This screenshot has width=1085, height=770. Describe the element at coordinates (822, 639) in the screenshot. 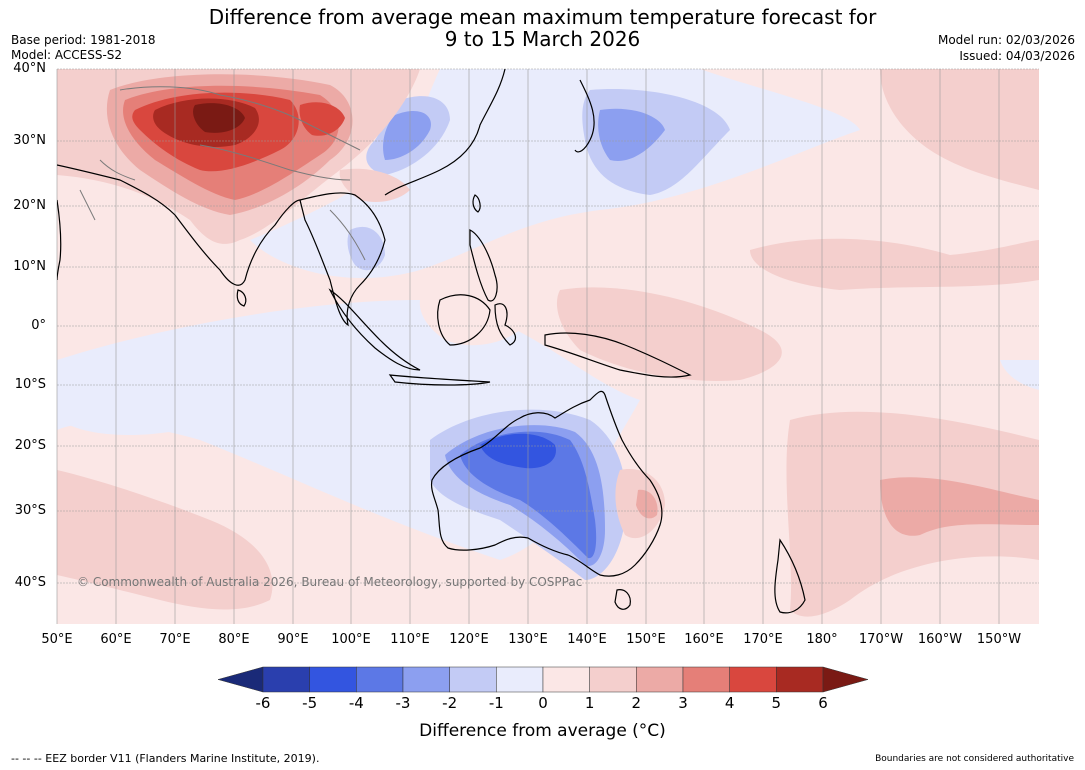

I see `lon-label: 180°` at that location.